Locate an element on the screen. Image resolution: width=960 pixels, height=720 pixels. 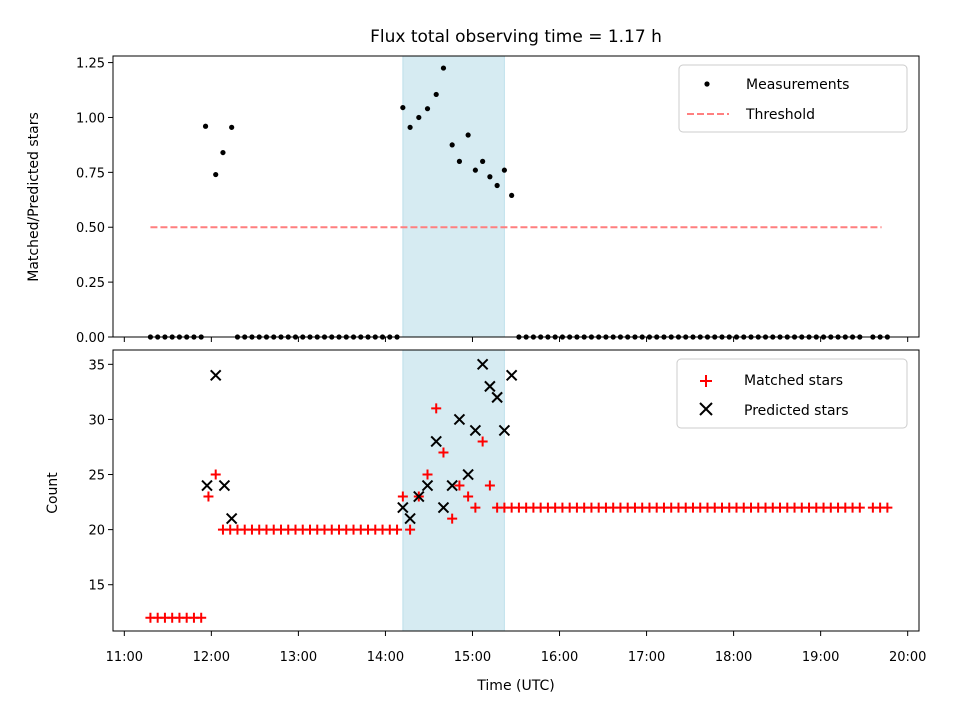
x-tick-label: 20:00 is located at coordinates (907, 657).